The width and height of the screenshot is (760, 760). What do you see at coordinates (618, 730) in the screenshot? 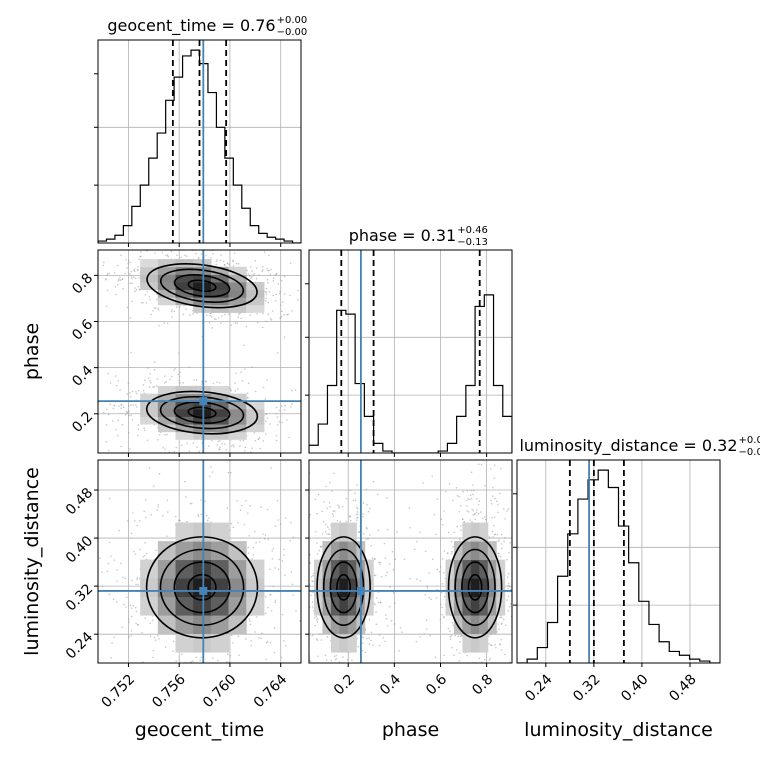
I see `x-axis-label: luminosity_distance` at bounding box center [618, 730].